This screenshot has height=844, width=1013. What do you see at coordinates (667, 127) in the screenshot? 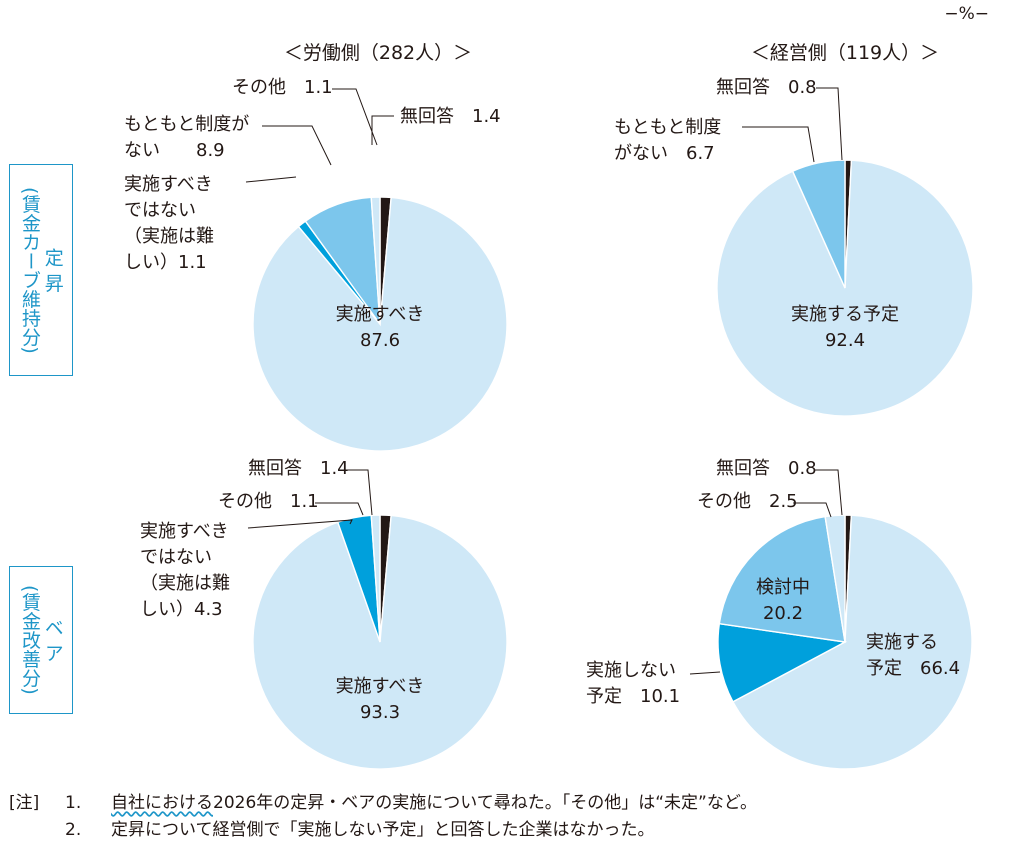
I see `pie2-label-2-line-0: もともと制度` at bounding box center [667, 127].